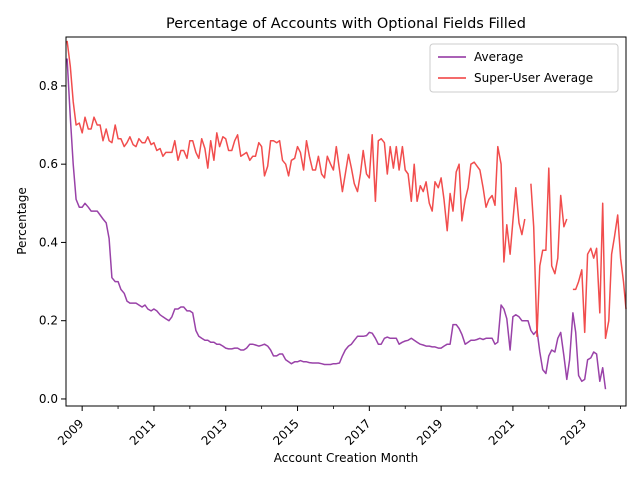 This screenshot has width=640, height=480. I want to click on y-axis-label: Percentage, so click(22, 221).